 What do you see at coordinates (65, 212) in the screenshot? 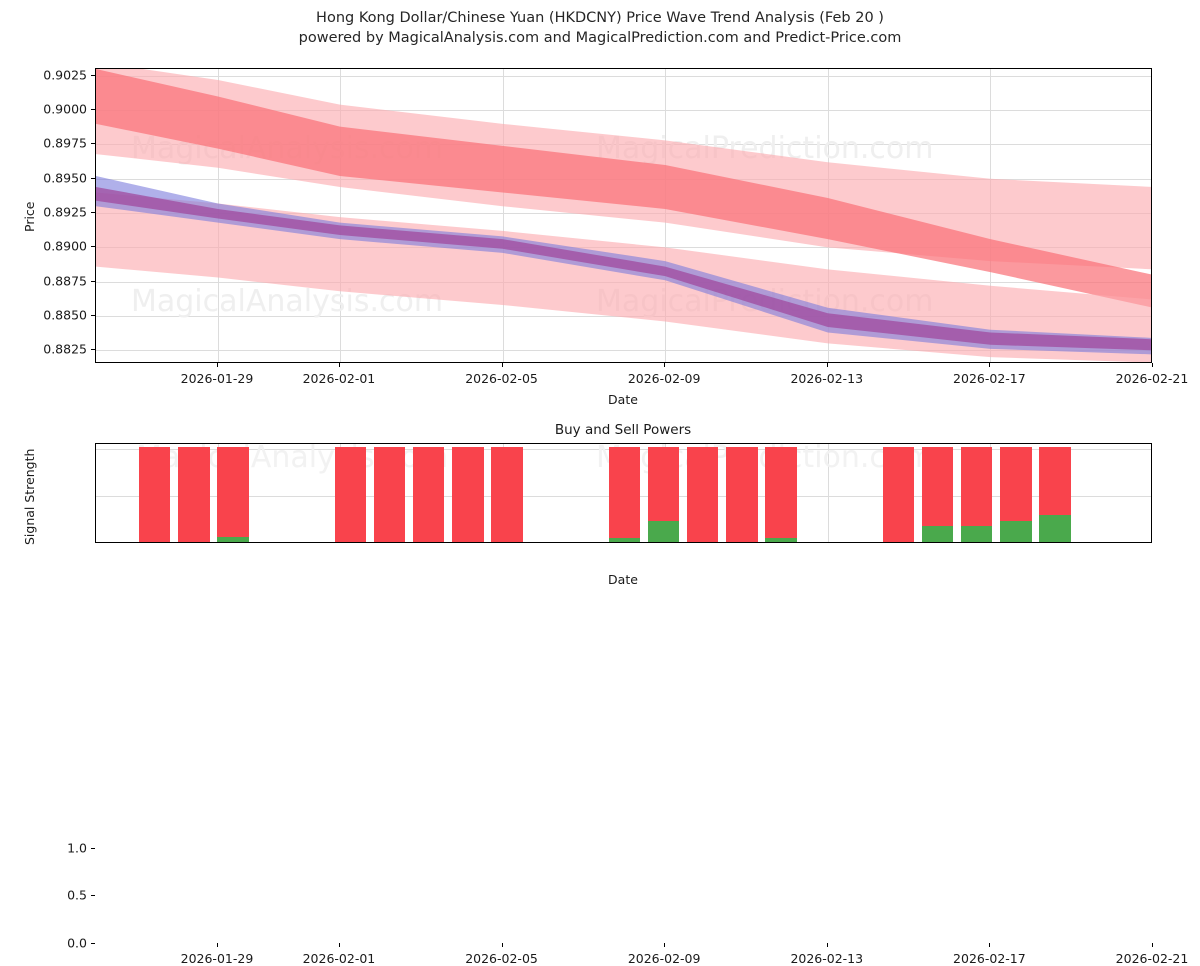
I see `price-wave-ytick-label: 0.8925` at bounding box center [65, 212].